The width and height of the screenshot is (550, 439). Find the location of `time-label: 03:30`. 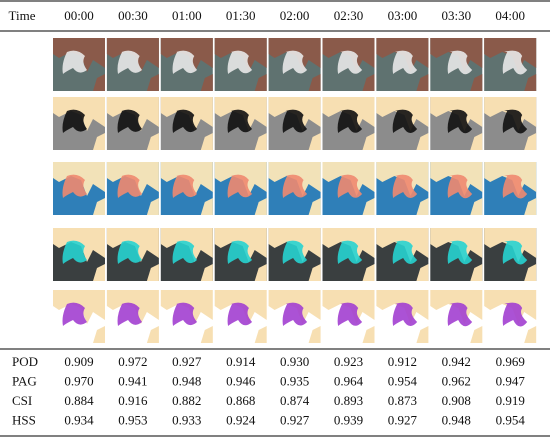

time-label: 03:30 is located at coordinates (456, 15).